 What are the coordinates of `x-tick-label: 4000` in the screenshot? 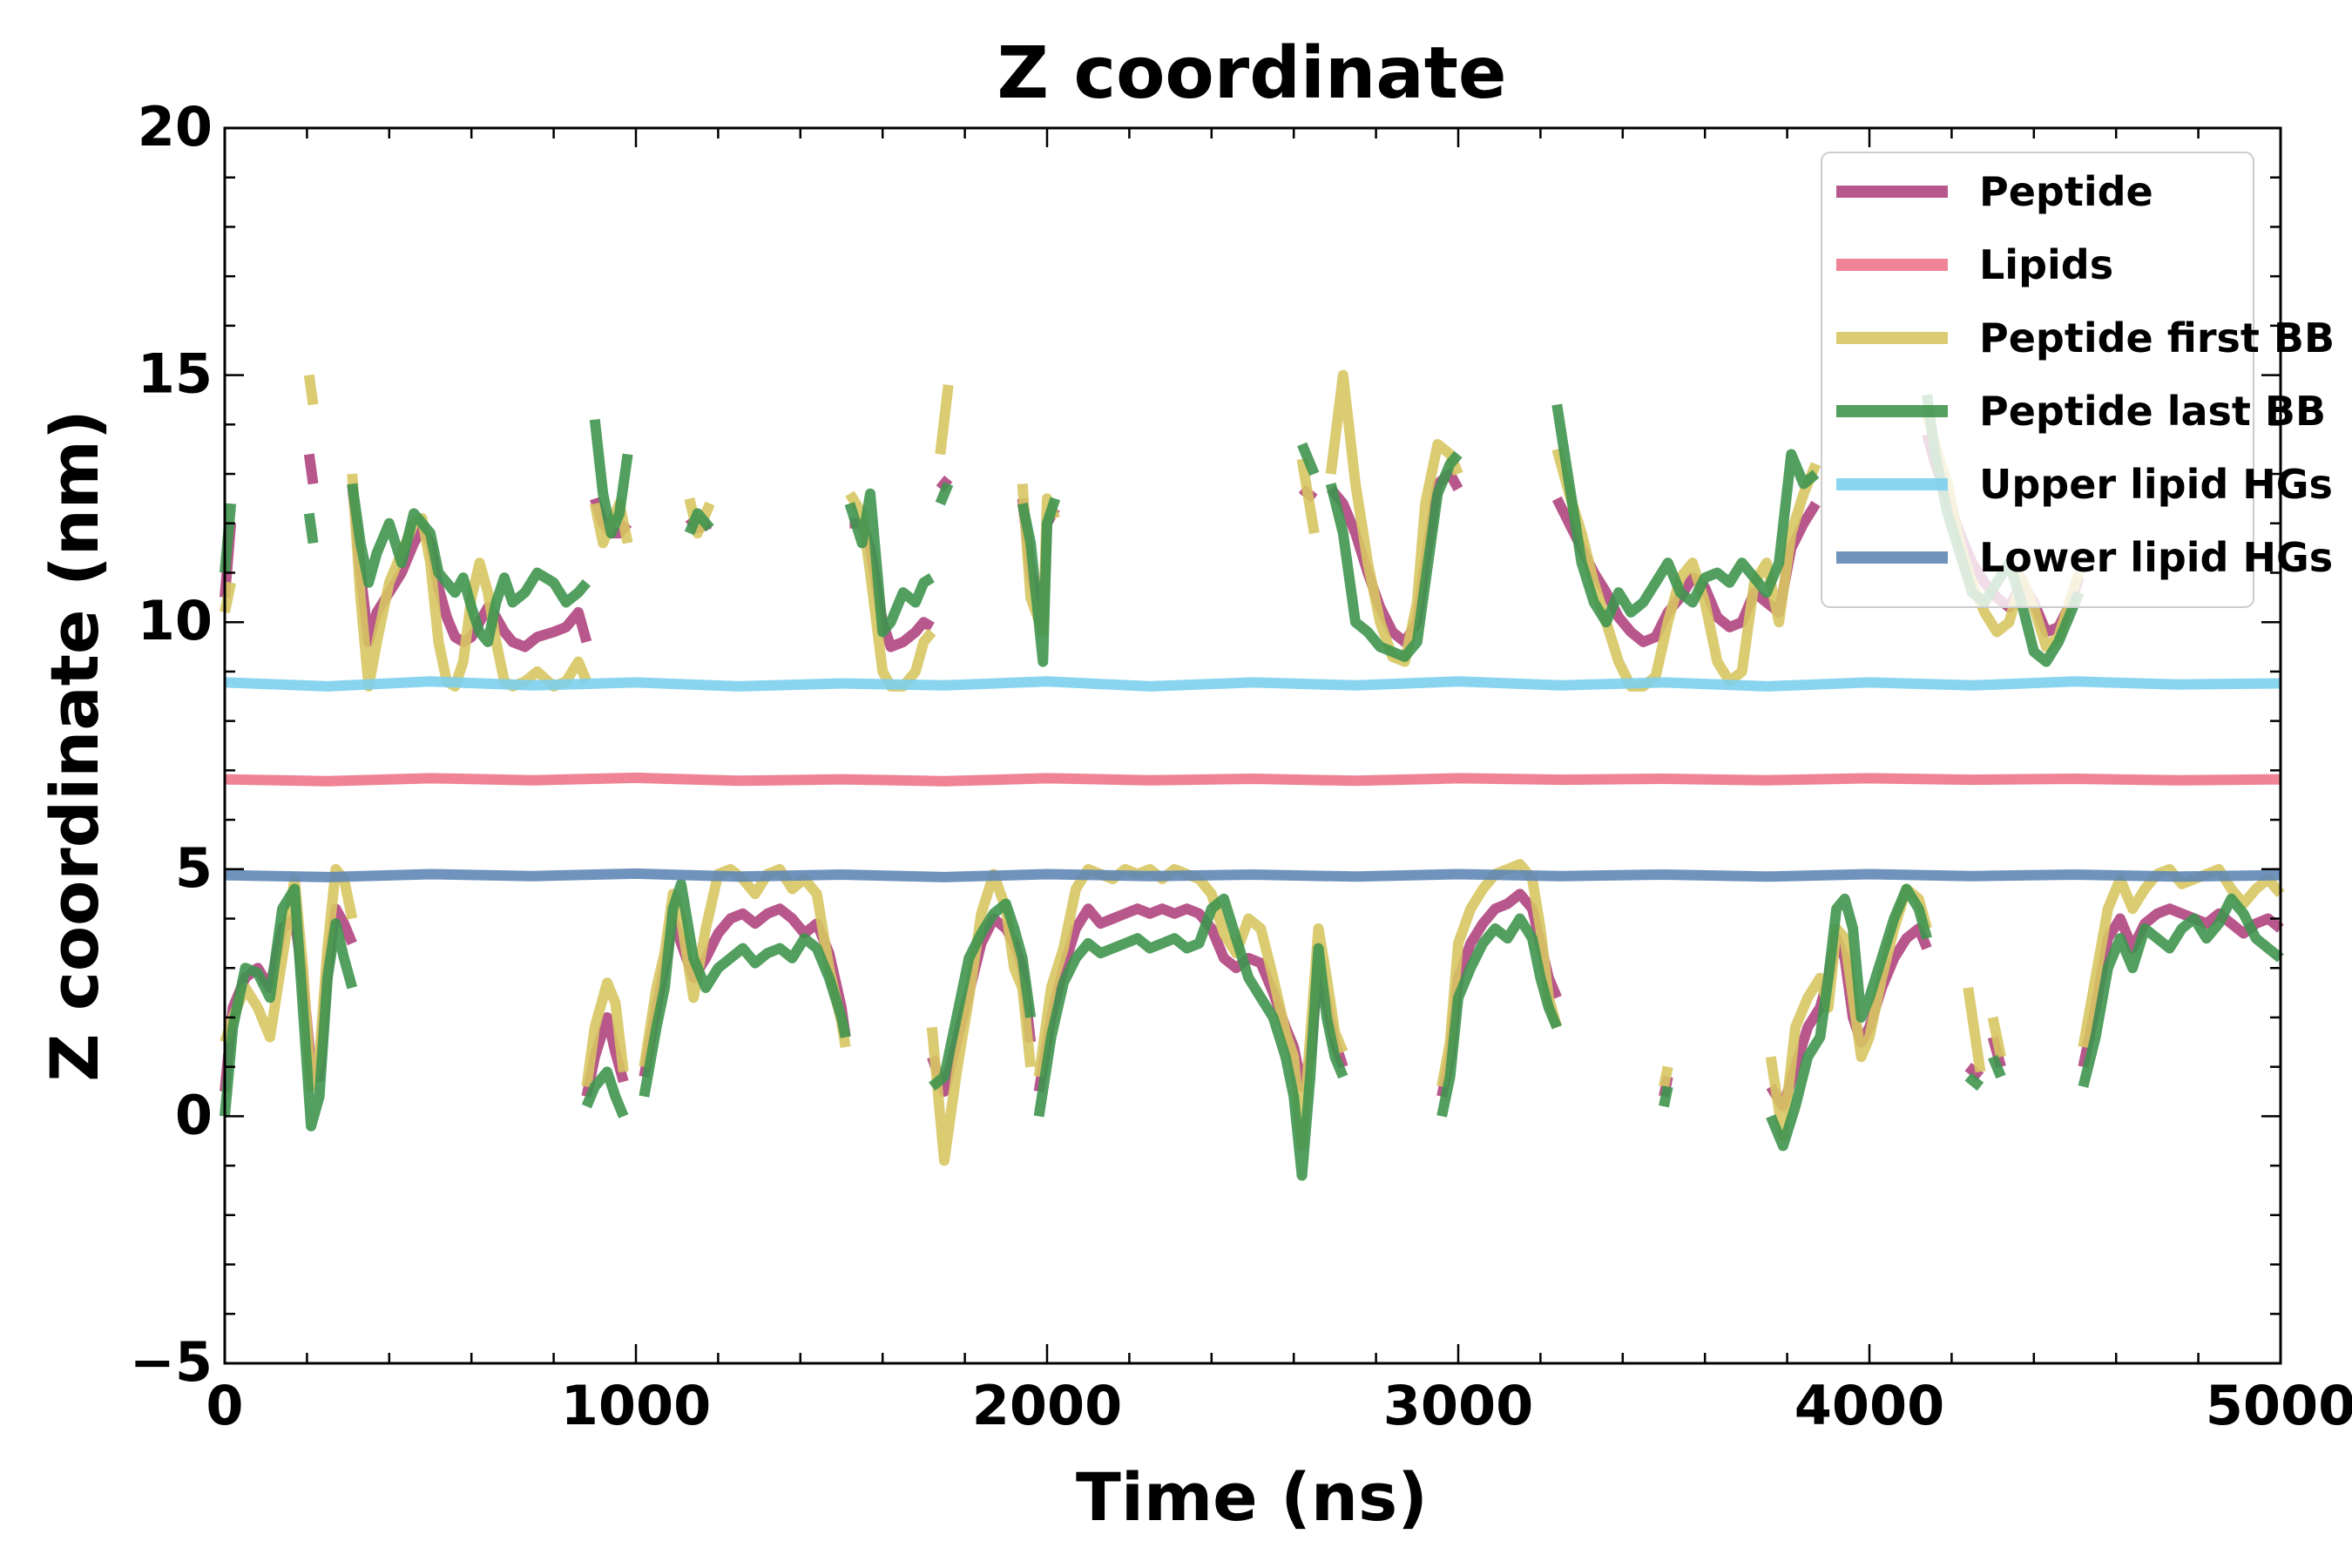 It's located at (1870, 1405).